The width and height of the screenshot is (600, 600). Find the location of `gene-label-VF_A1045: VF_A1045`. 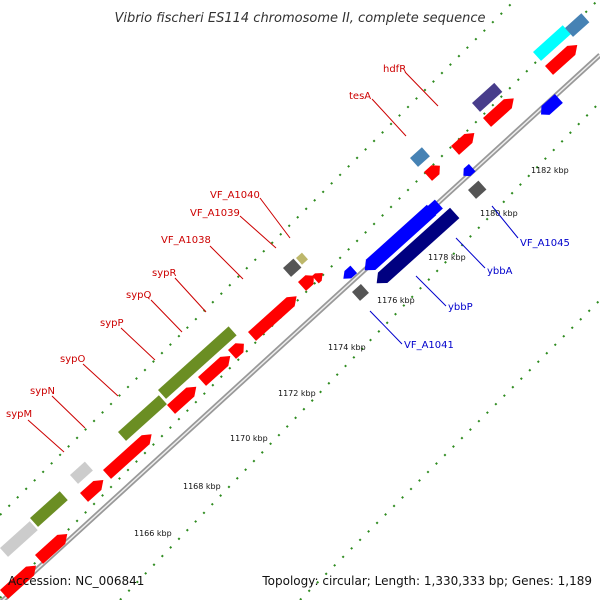

gene-label-VF_A1045: VF_A1045 is located at coordinates (545, 243).